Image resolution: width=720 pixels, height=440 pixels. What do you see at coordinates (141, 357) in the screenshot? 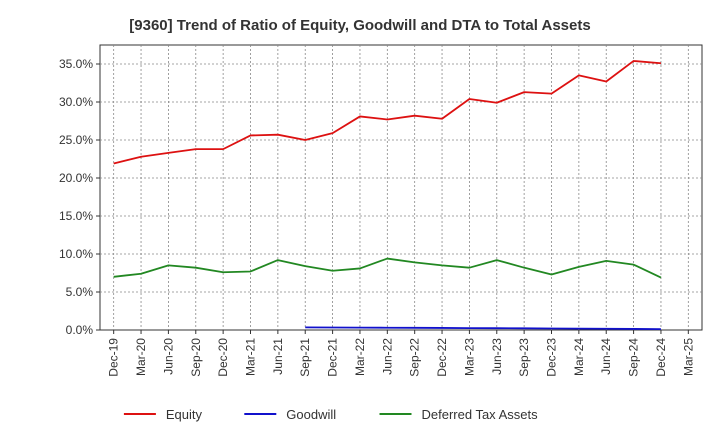
I see `x-tick-label: Mar-20` at bounding box center [141, 357].